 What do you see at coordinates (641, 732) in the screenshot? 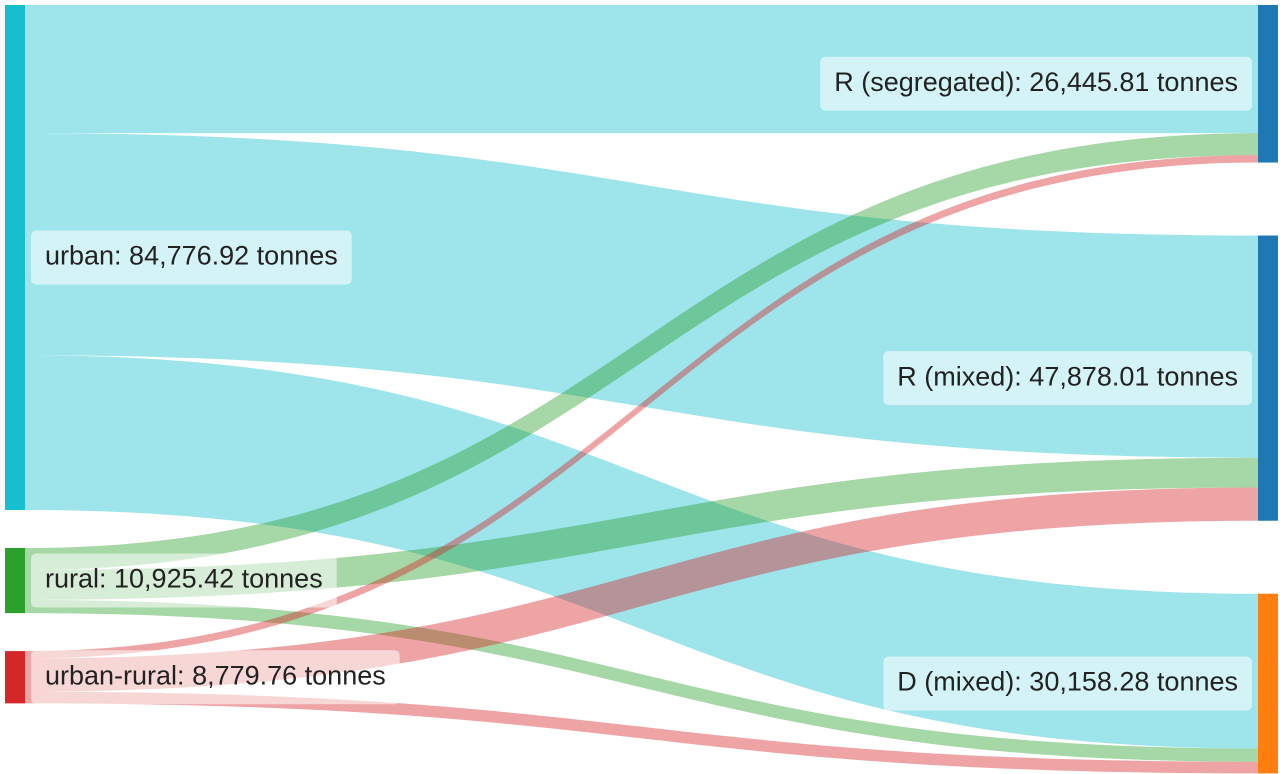
I see `link` at bounding box center [641, 732].